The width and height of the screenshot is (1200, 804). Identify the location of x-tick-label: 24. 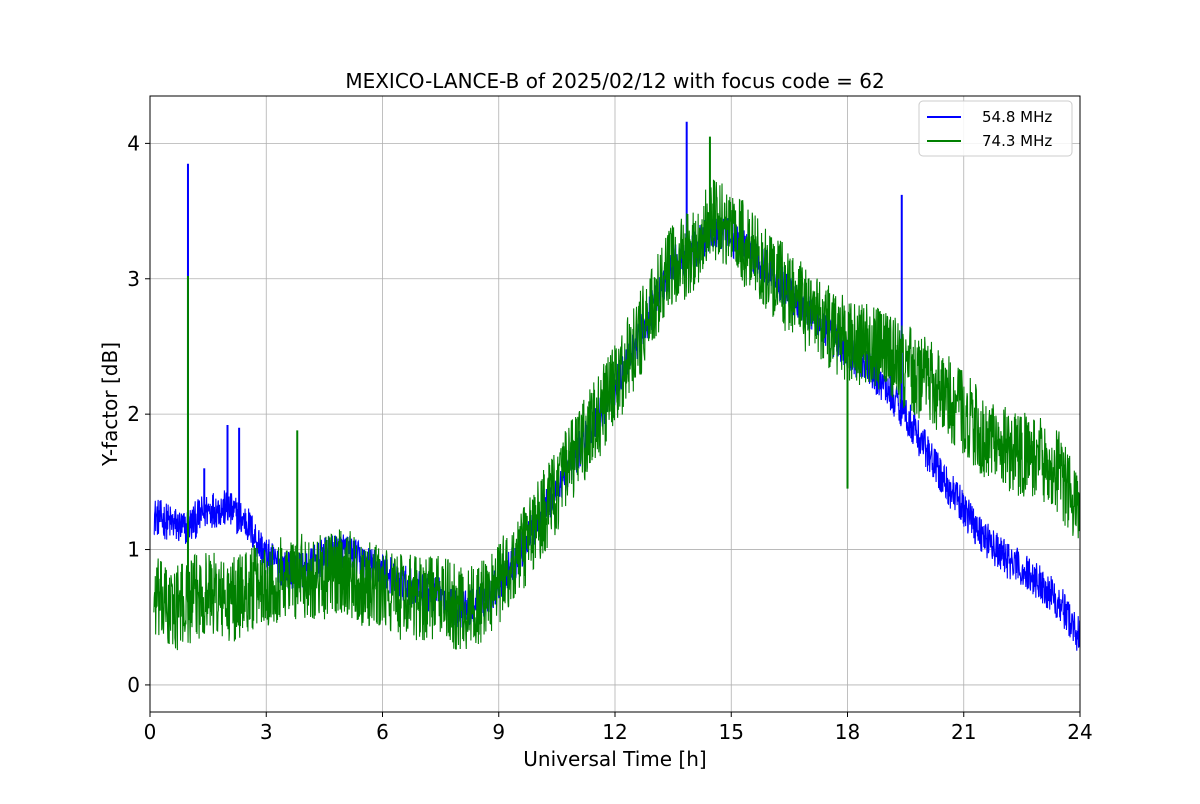
(1079, 732).